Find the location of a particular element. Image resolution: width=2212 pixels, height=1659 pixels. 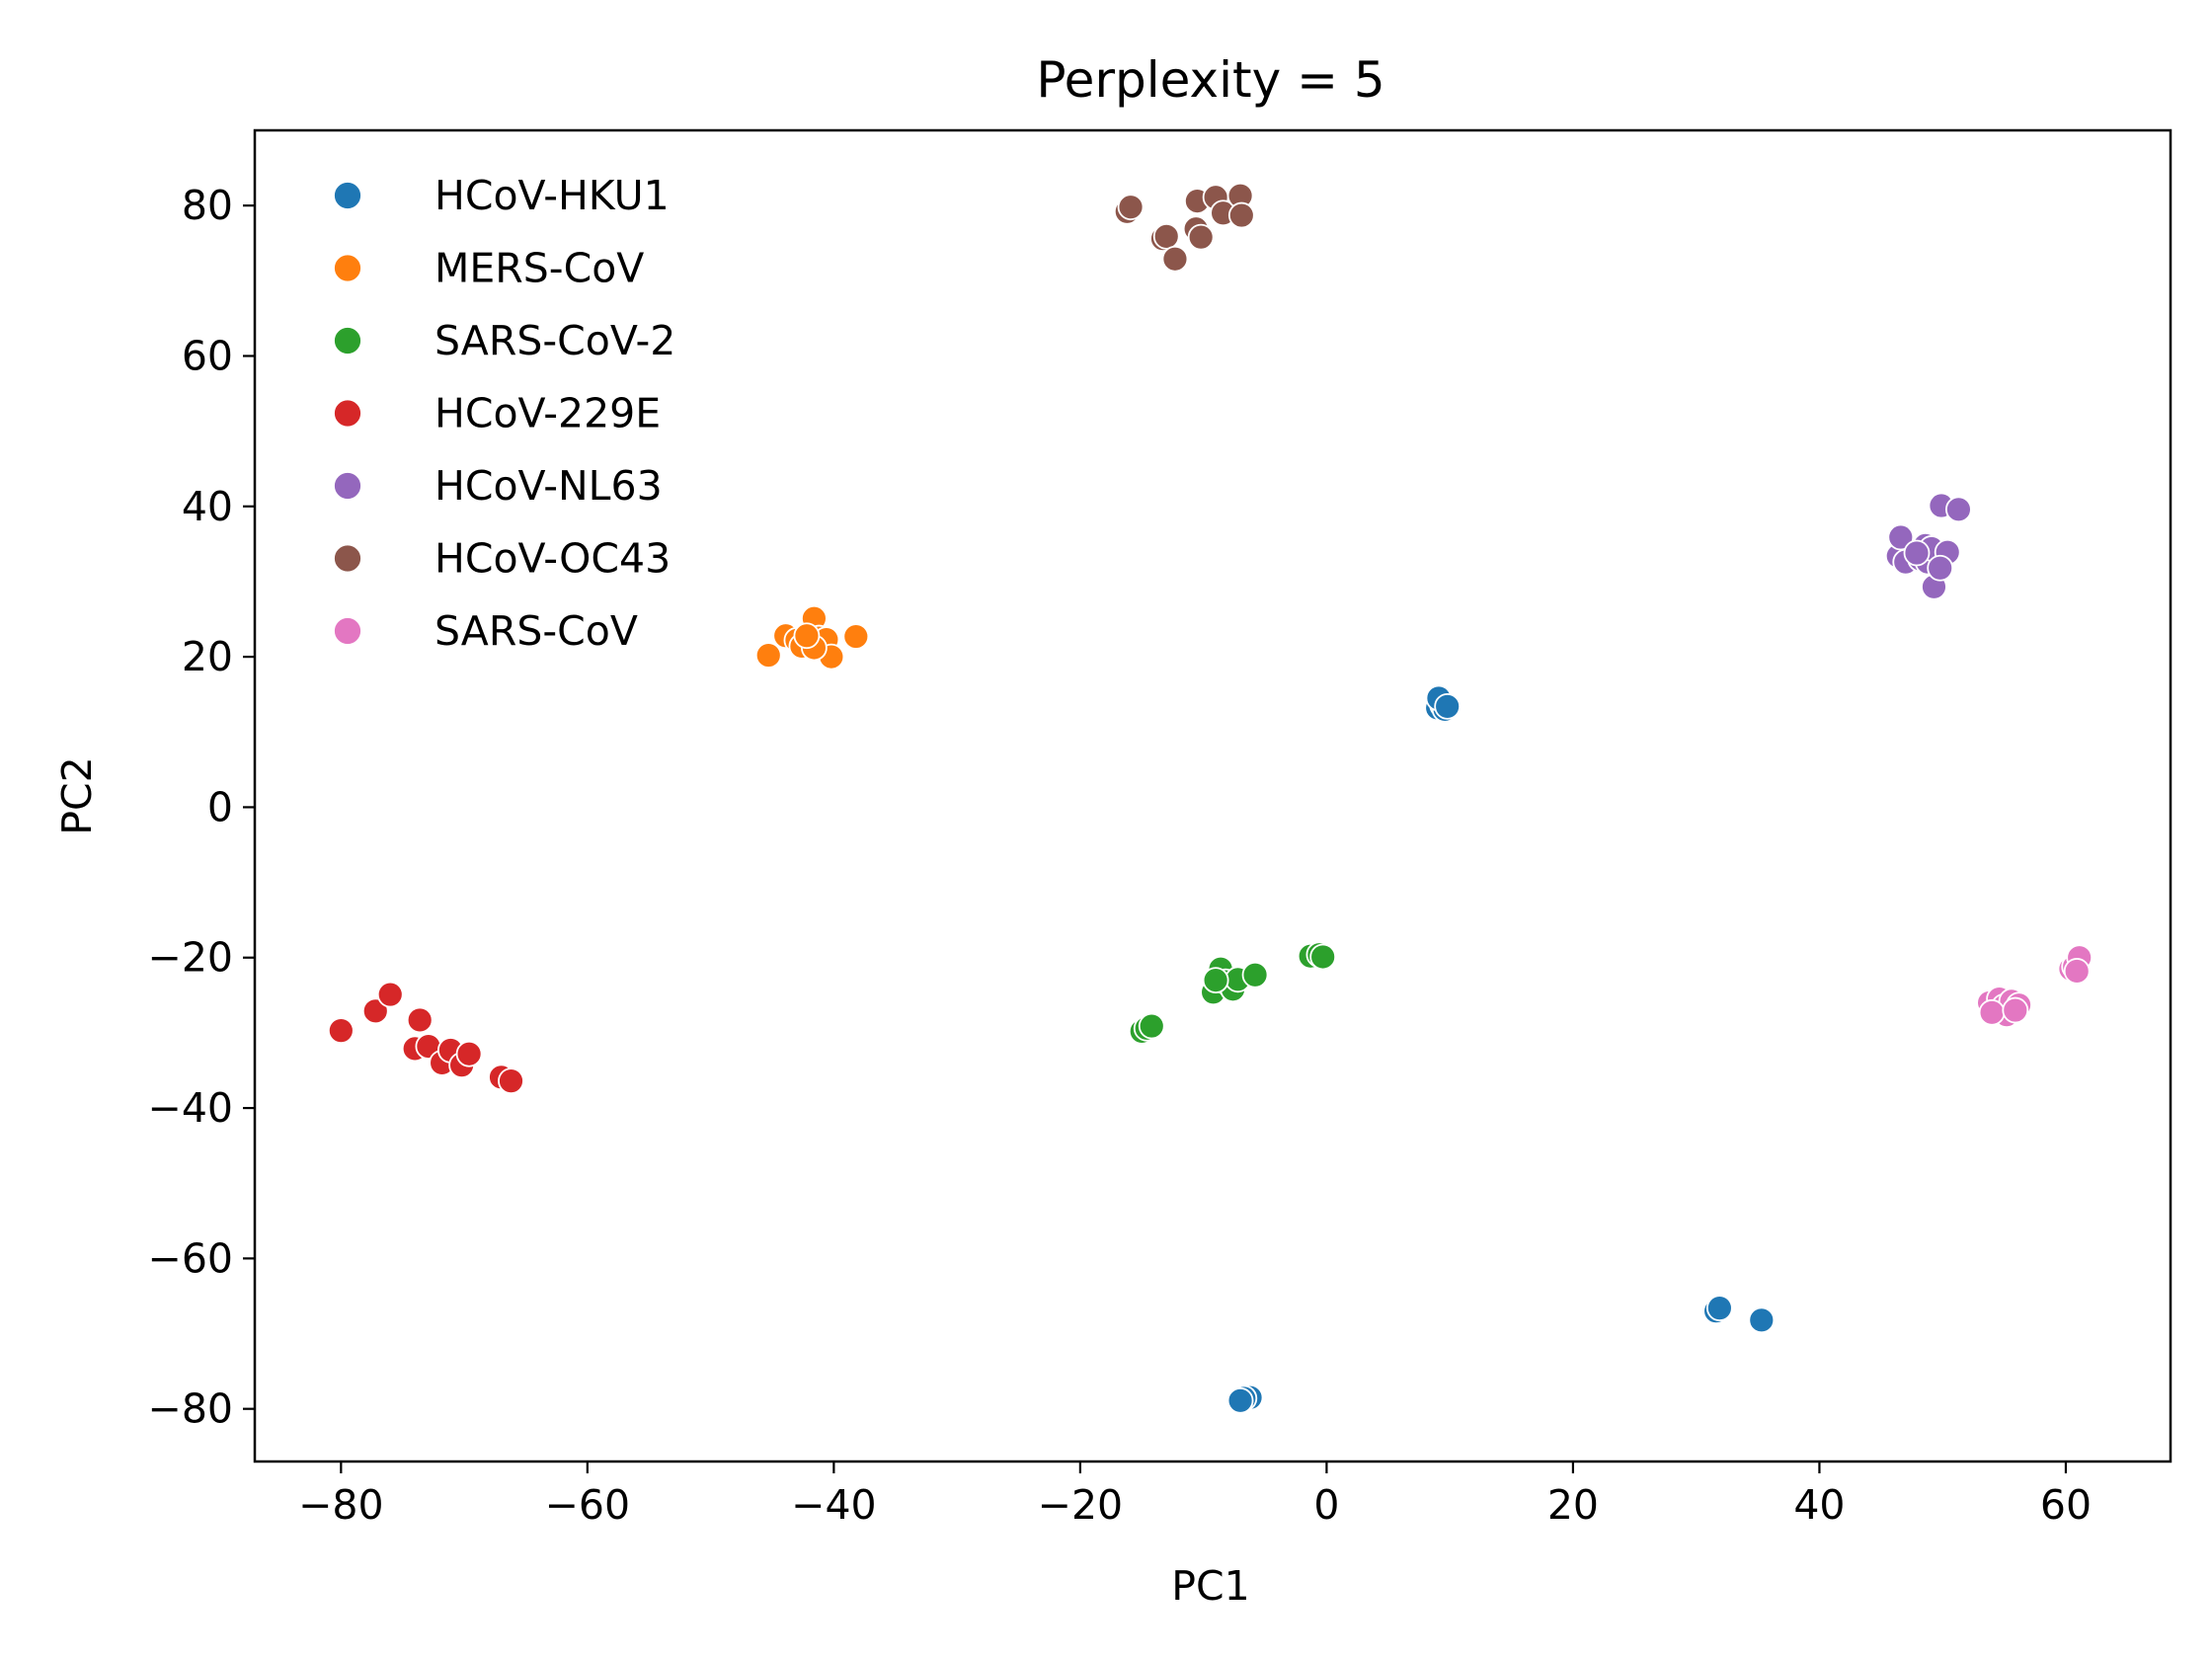

legend-label-sars-cov: SARS-CoV is located at coordinates (536, 631).